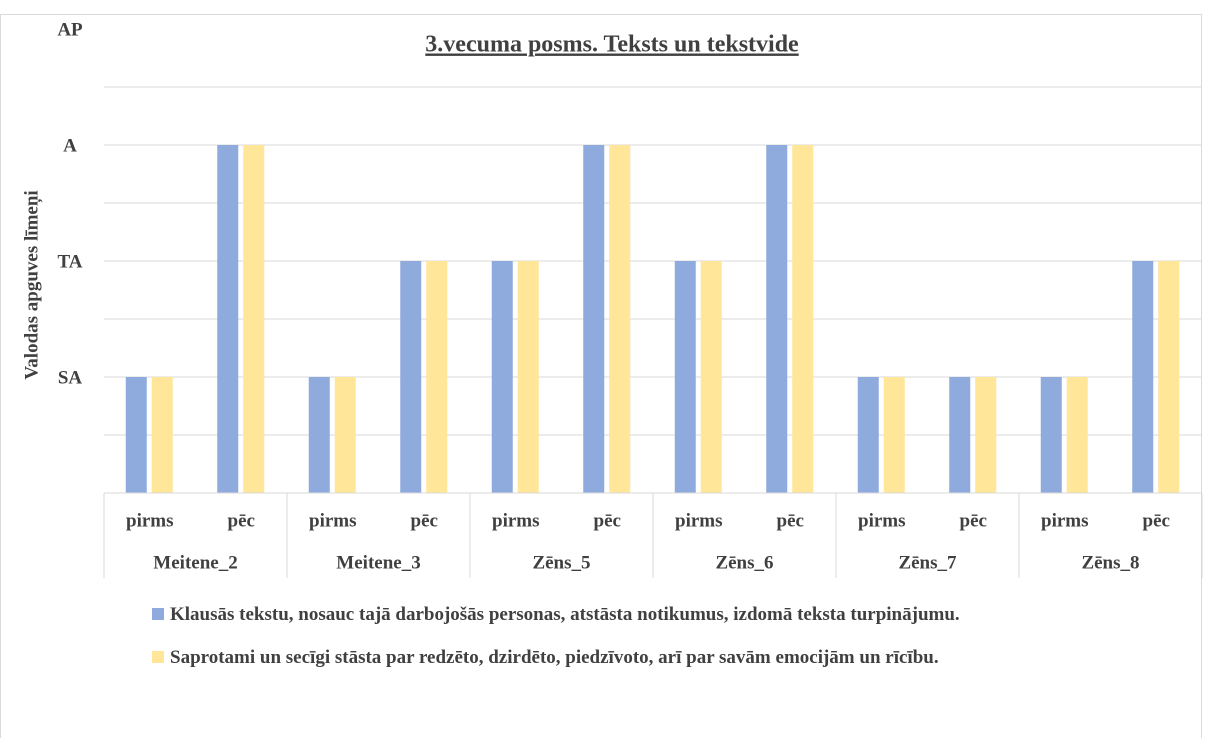 This screenshot has height=738, width=1207. Describe the element at coordinates (195, 562) in the screenshot. I see `group-label: Meitene_2` at that location.